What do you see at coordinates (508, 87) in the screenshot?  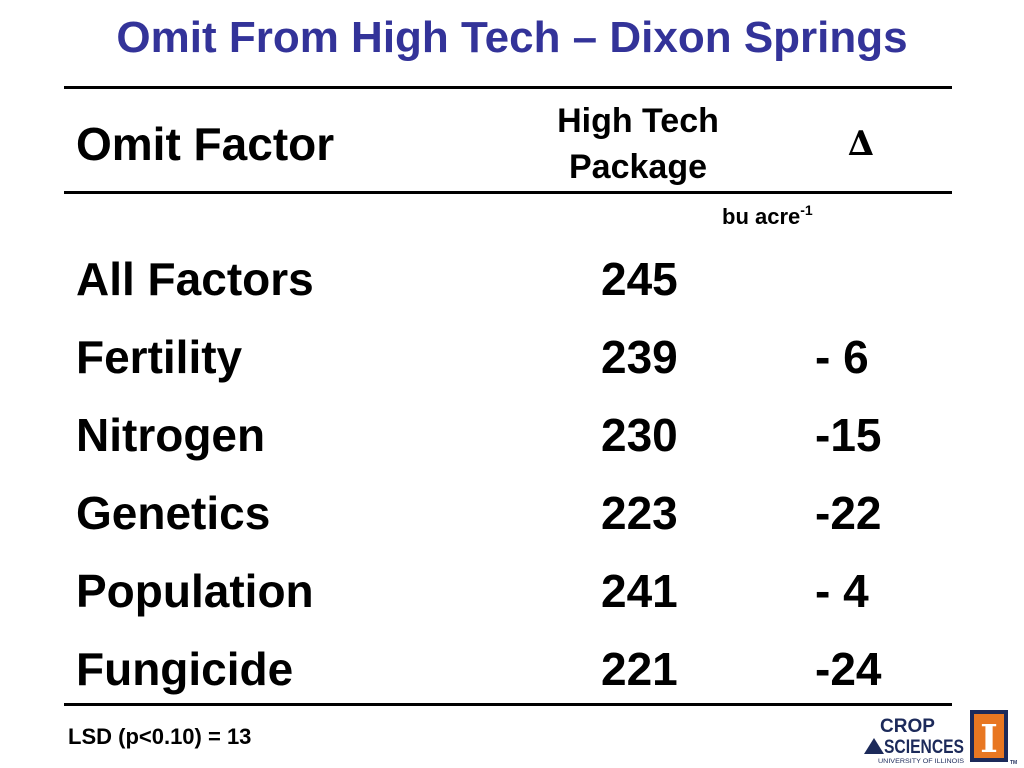 I see `table-top-rule` at bounding box center [508, 87].